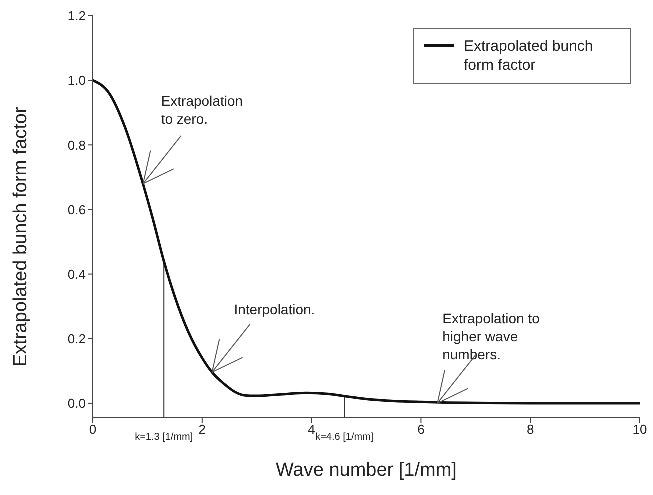  What do you see at coordinates (77, 274) in the screenshot?
I see `y-tick-label: 0.4` at bounding box center [77, 274].